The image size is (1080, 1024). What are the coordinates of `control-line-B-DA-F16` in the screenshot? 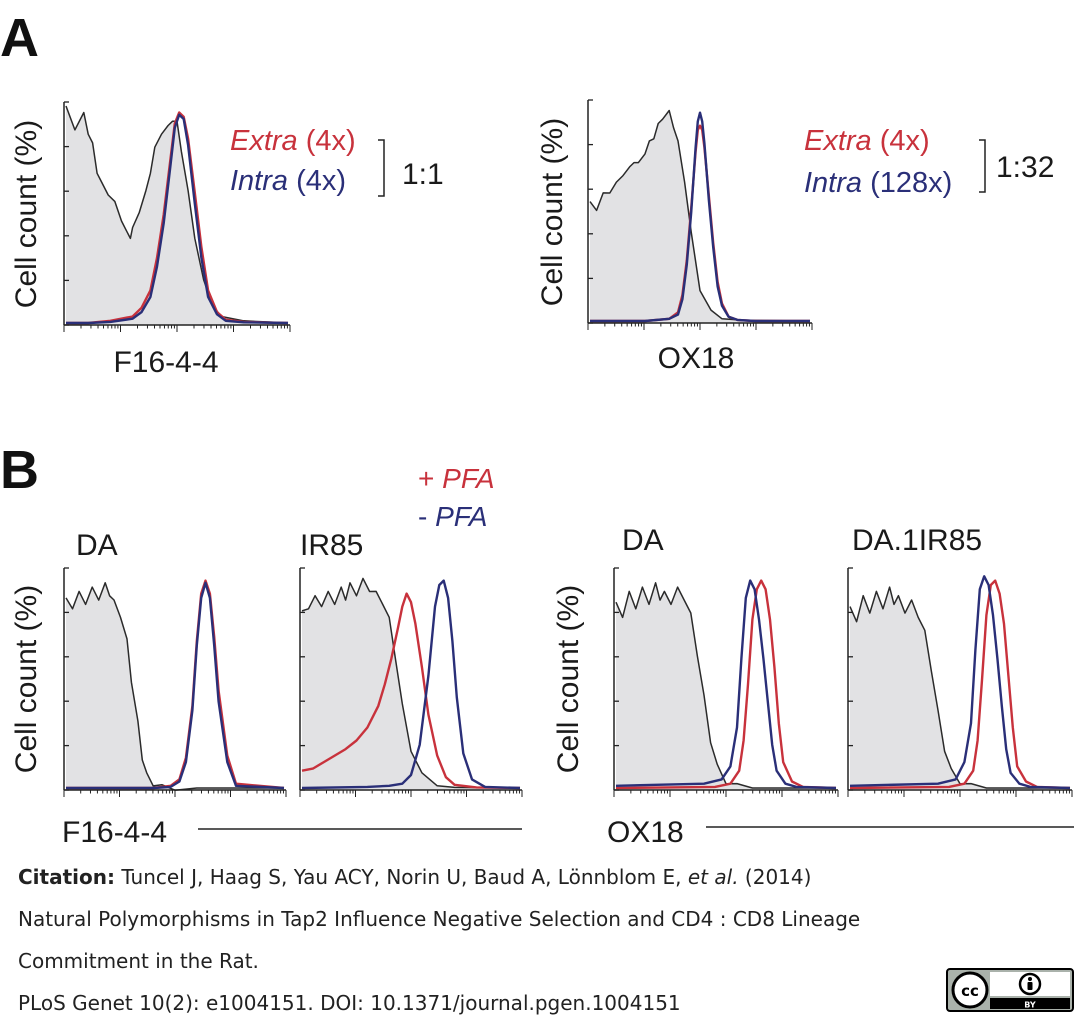 It's located at (174, 686).